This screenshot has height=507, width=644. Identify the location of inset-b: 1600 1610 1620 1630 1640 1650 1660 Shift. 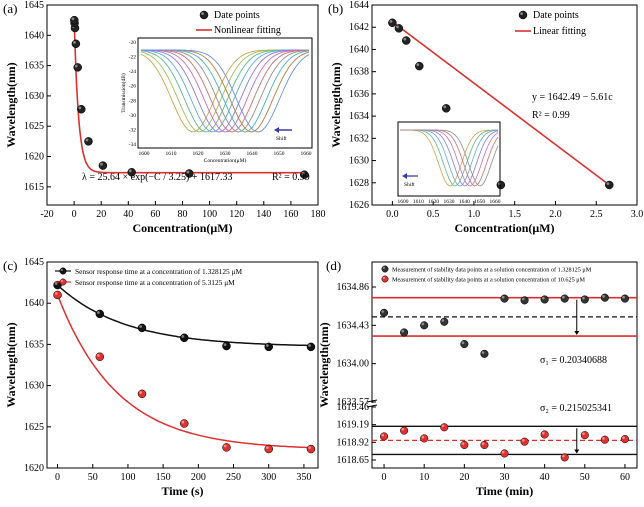
(449, 163).